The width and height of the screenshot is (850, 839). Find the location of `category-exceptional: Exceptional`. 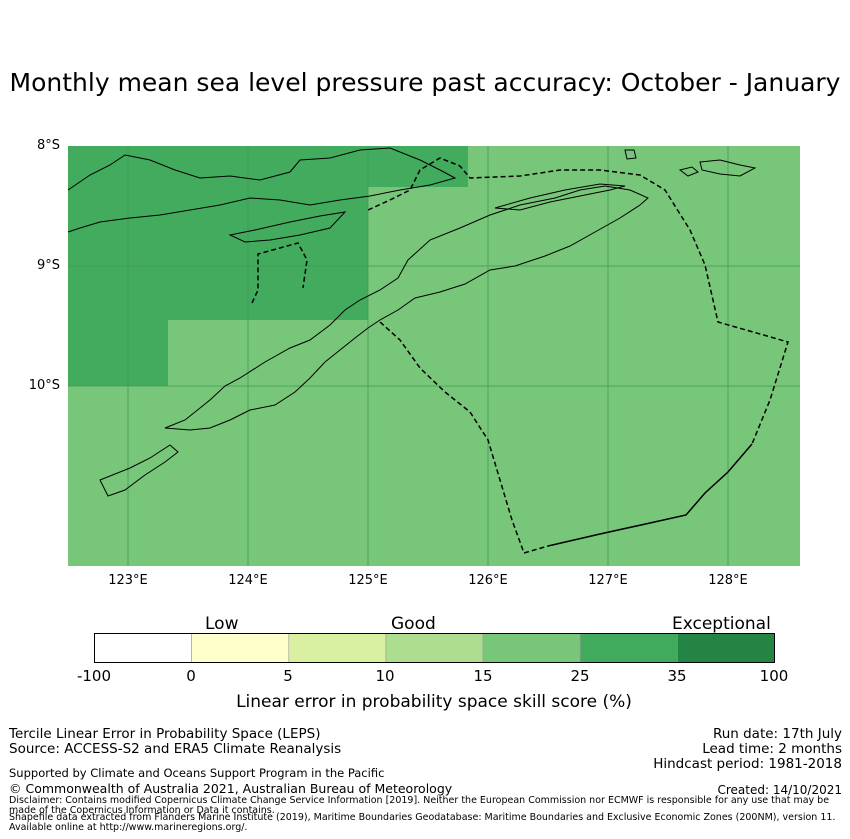

category-exceptional: Exceptional is located at coordinates (721, 624).